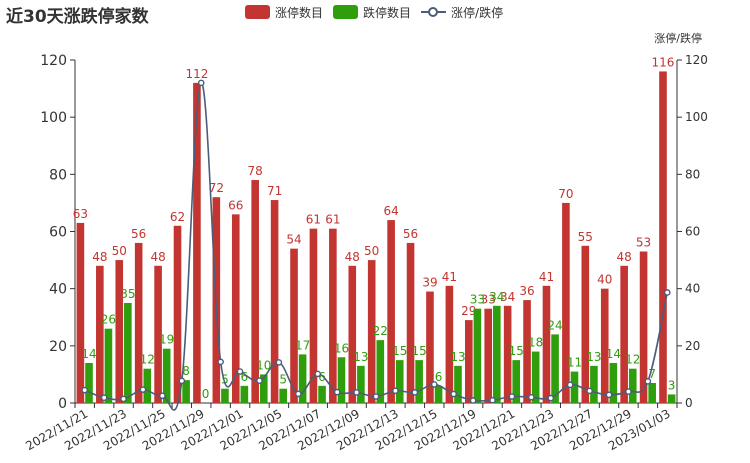  What do you see at coordinates (643, 243) in the screenshot?
I see `data-label-up: 53` at bounding box center [643, 243].